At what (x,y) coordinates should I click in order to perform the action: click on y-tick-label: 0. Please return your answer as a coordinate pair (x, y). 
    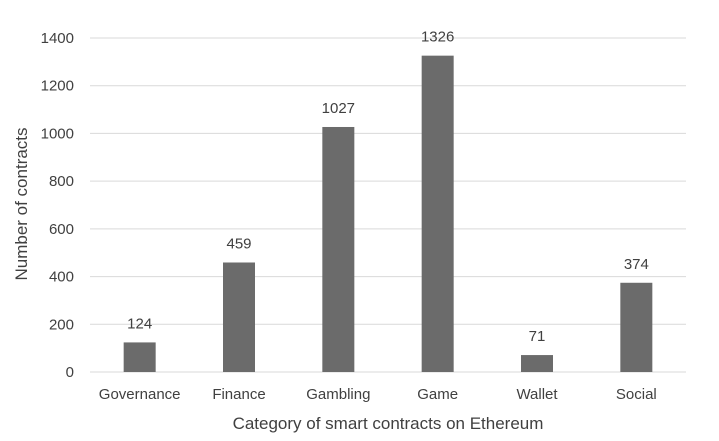
    Looking at the image, I should click on (70, 372).